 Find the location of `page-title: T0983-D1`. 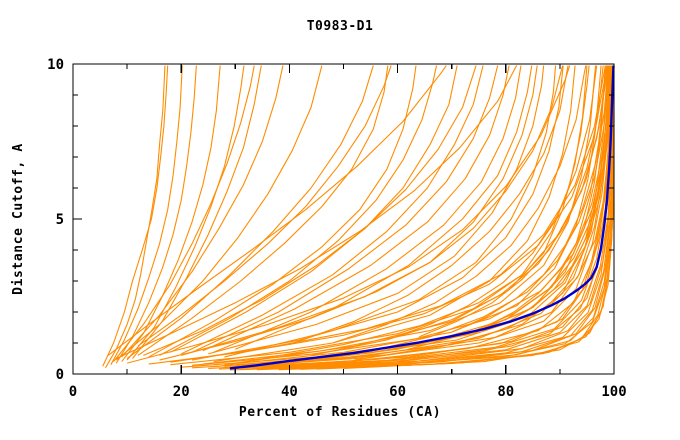

page-title: T0983-D1 is located at coordinates (340, 26).